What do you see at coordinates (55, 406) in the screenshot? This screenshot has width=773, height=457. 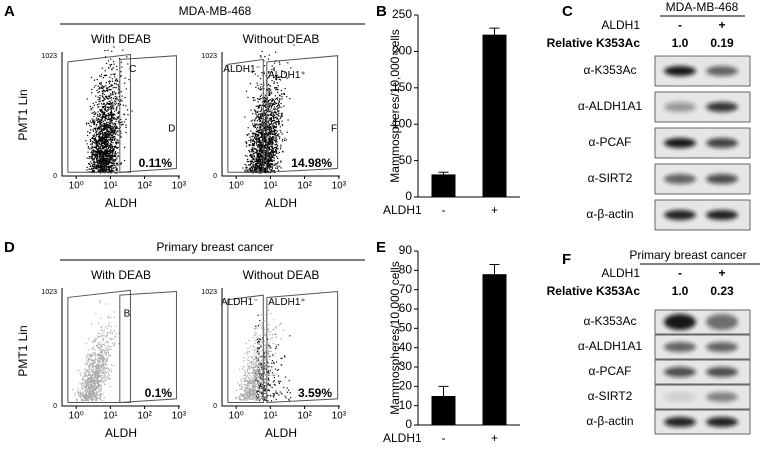 I see `y-tick-label: 0` at bounding box center [55, 406].